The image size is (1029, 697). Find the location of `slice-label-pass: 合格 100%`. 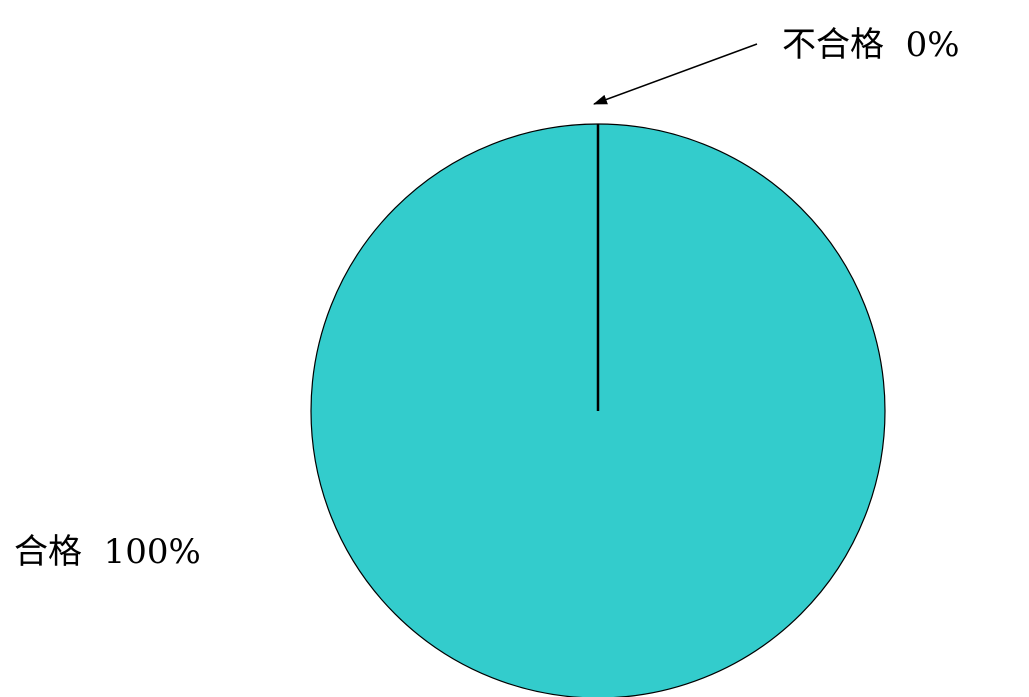

slice-label-pass: 合格 100% is located at coordinates (107, 552).